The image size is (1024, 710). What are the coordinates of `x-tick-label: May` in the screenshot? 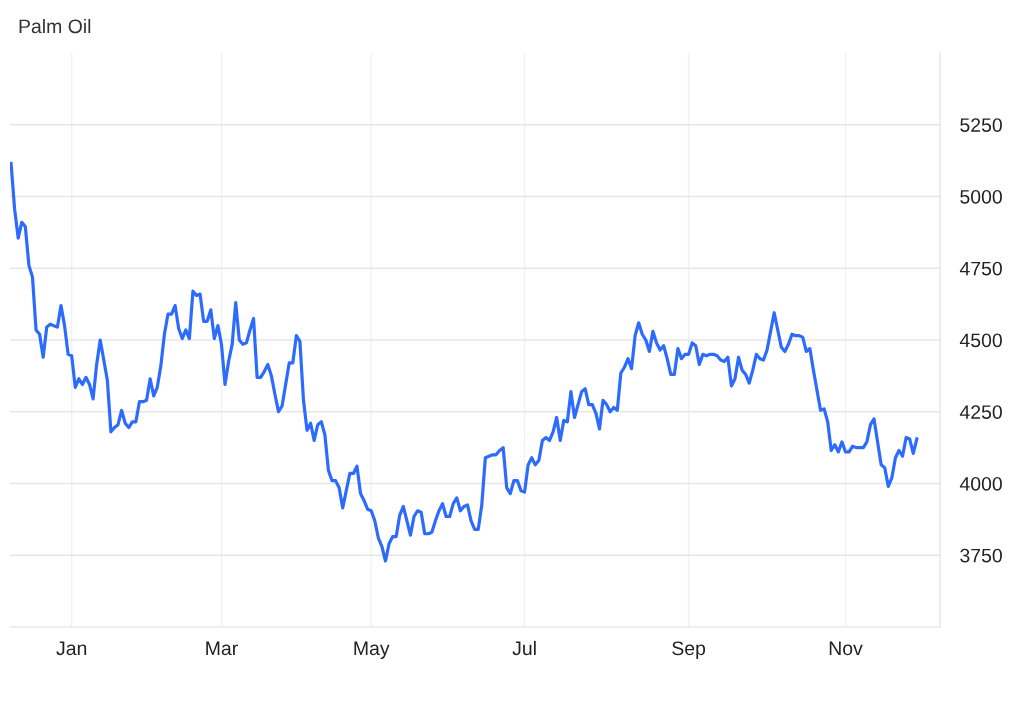 It's located at (372, 650).